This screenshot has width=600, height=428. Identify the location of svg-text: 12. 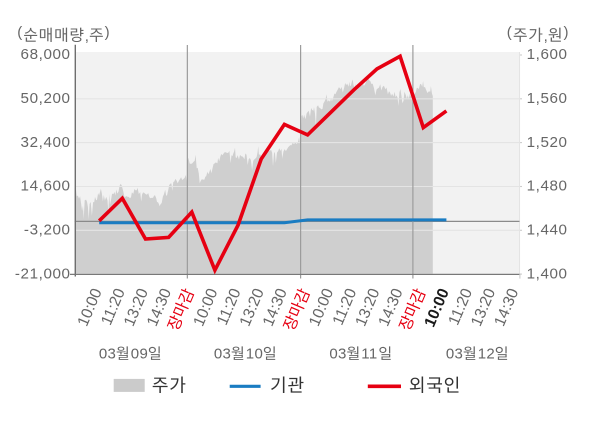
(486, 353).